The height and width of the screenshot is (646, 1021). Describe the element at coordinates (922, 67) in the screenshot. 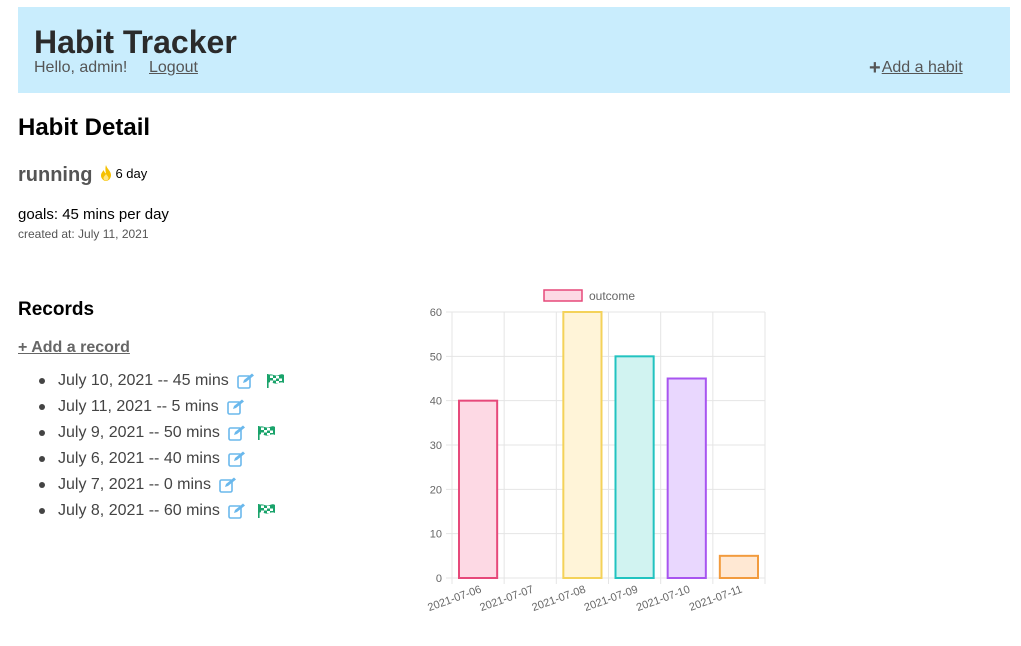

I see `add-habit-label: Add a habit` at that location.